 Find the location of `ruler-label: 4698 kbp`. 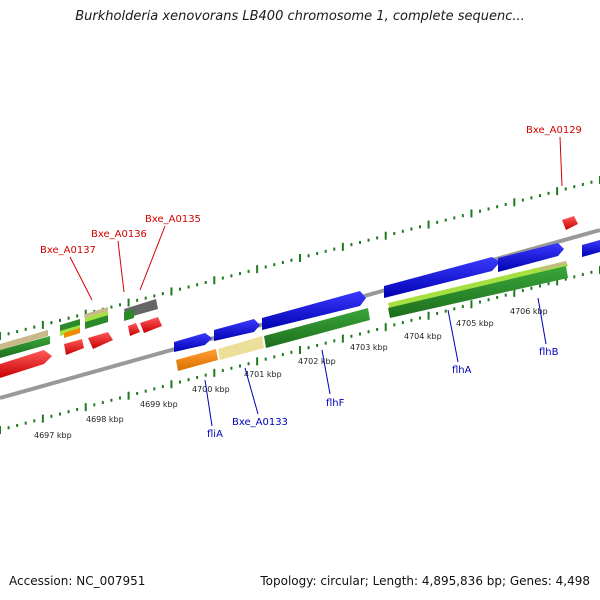

ruler-label: 4698 kbp is located at coordinates (105, 419).